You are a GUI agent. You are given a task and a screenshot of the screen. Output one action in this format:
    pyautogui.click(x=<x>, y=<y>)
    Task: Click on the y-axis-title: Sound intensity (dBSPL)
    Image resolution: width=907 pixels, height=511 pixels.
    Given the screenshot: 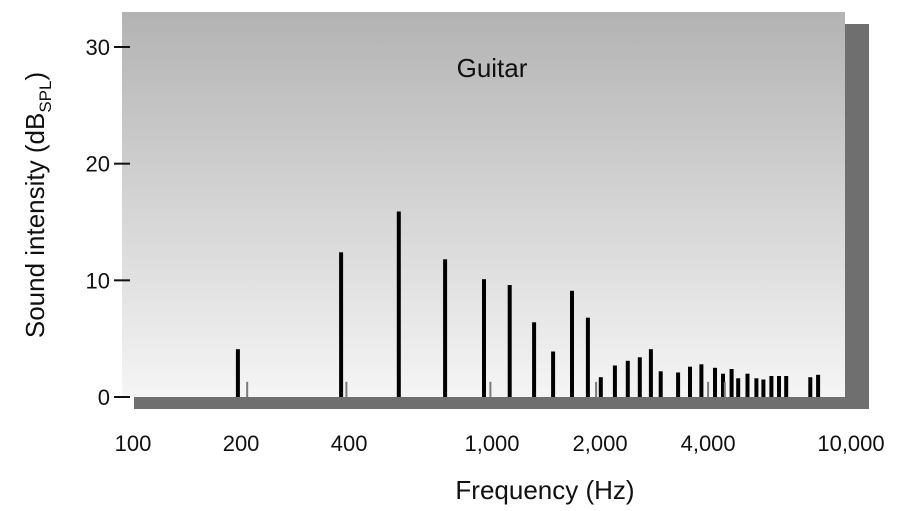 What is the action you would take?
    pyautogui.click(x=37, y=205)
    